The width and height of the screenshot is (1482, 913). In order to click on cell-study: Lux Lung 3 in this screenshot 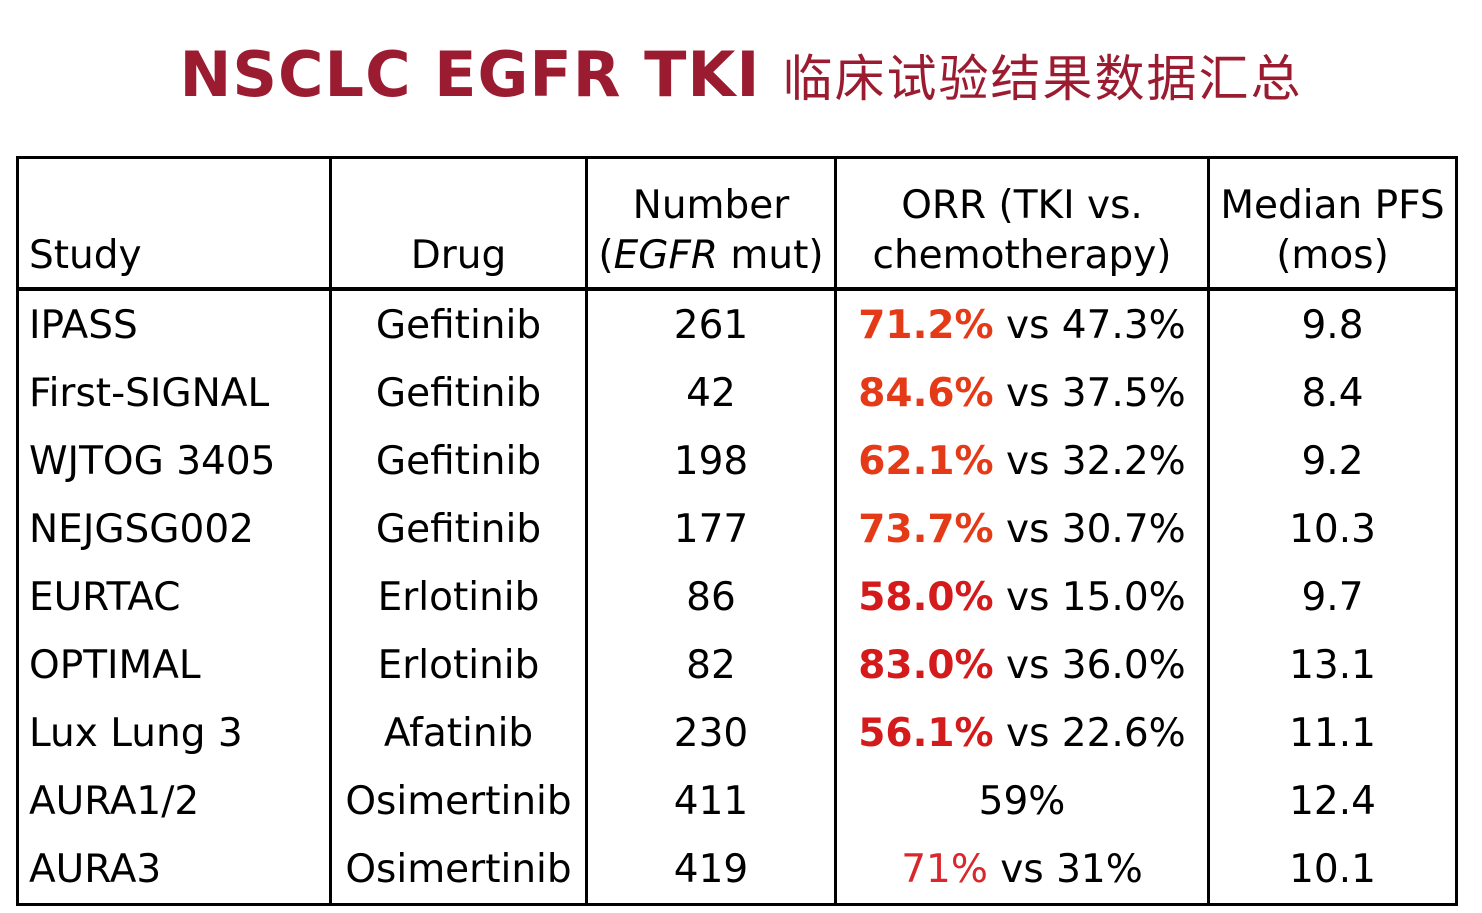, I will do `click(174, 733)`.